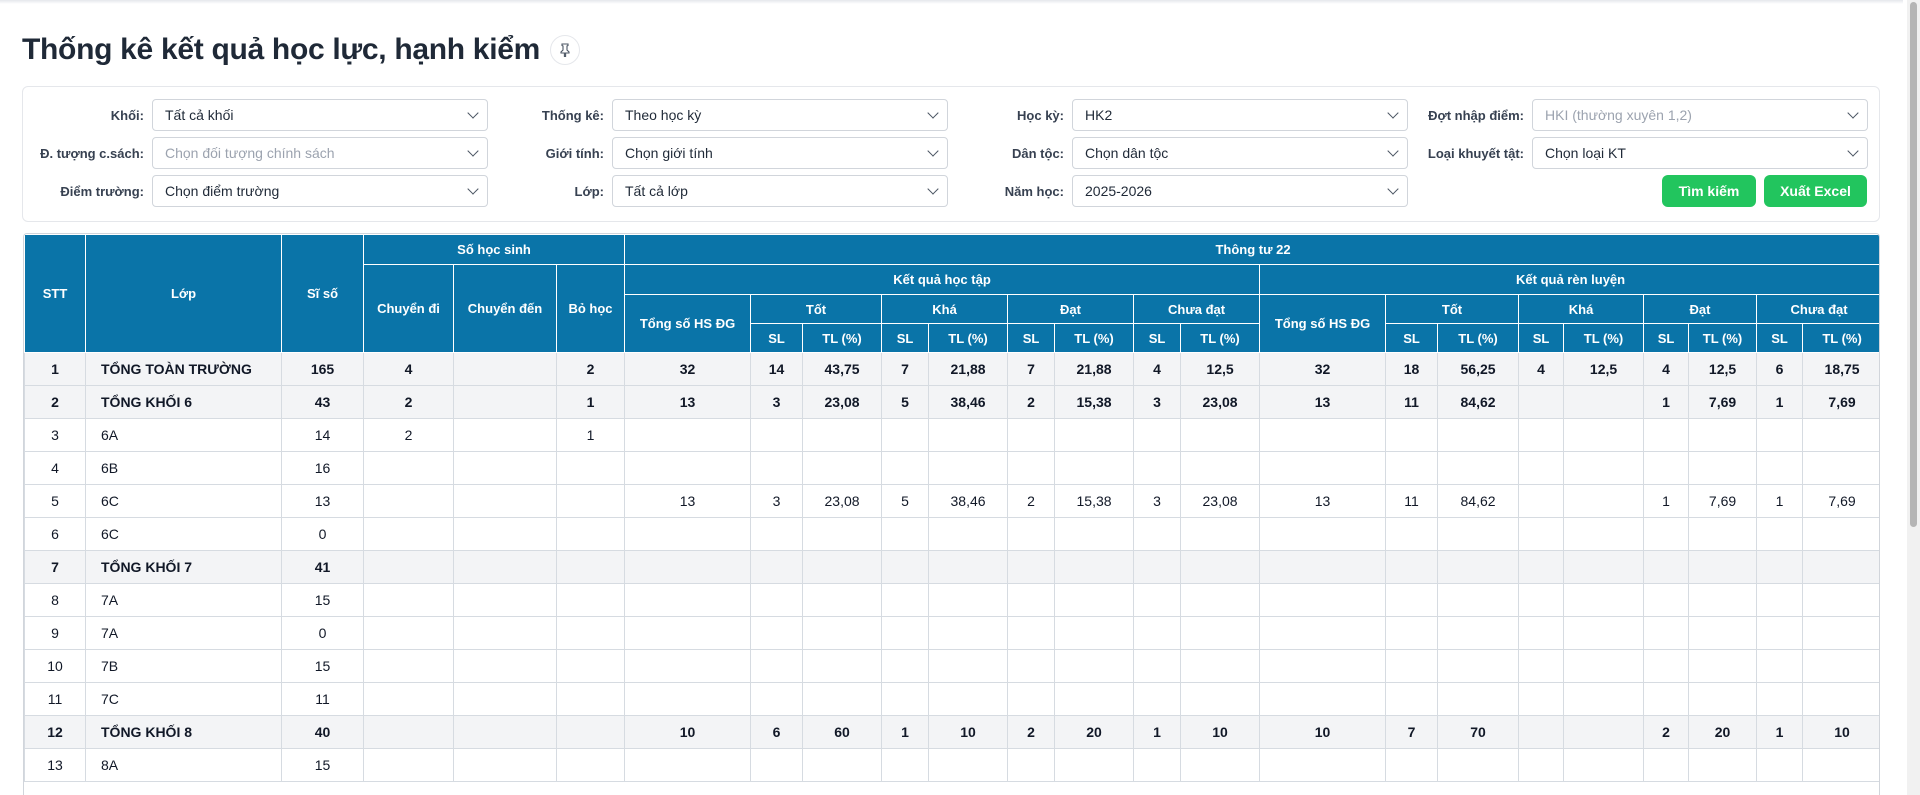 This screenshot has height=795, width=1920. I want to click on dot-nhap-diem-select: HKI (thường xuyên 1,2), so click(1700, 115).